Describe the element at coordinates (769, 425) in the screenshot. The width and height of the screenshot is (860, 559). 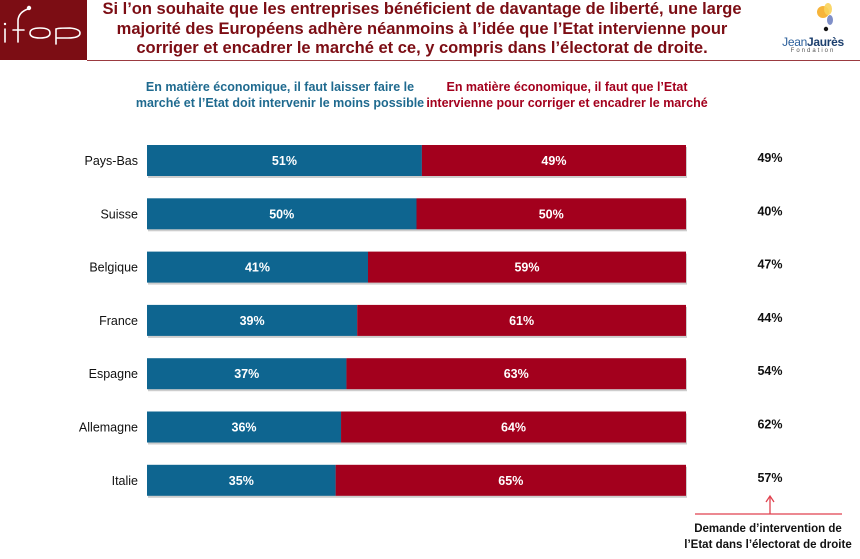
I see `right-column-value: 62%` at that location.